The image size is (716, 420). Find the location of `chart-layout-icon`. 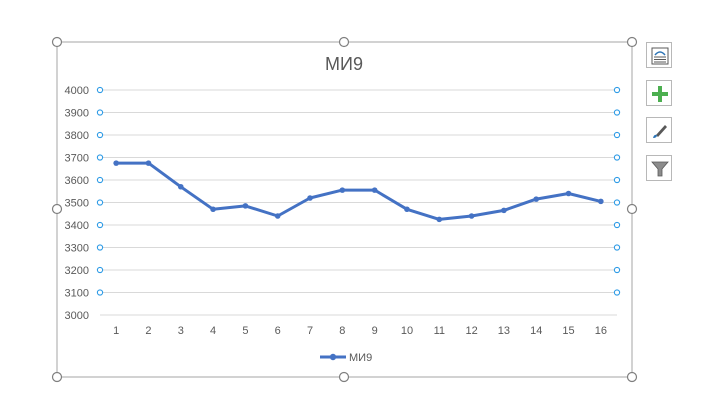

chart-layout-icon is located at coordinates (660, 56).